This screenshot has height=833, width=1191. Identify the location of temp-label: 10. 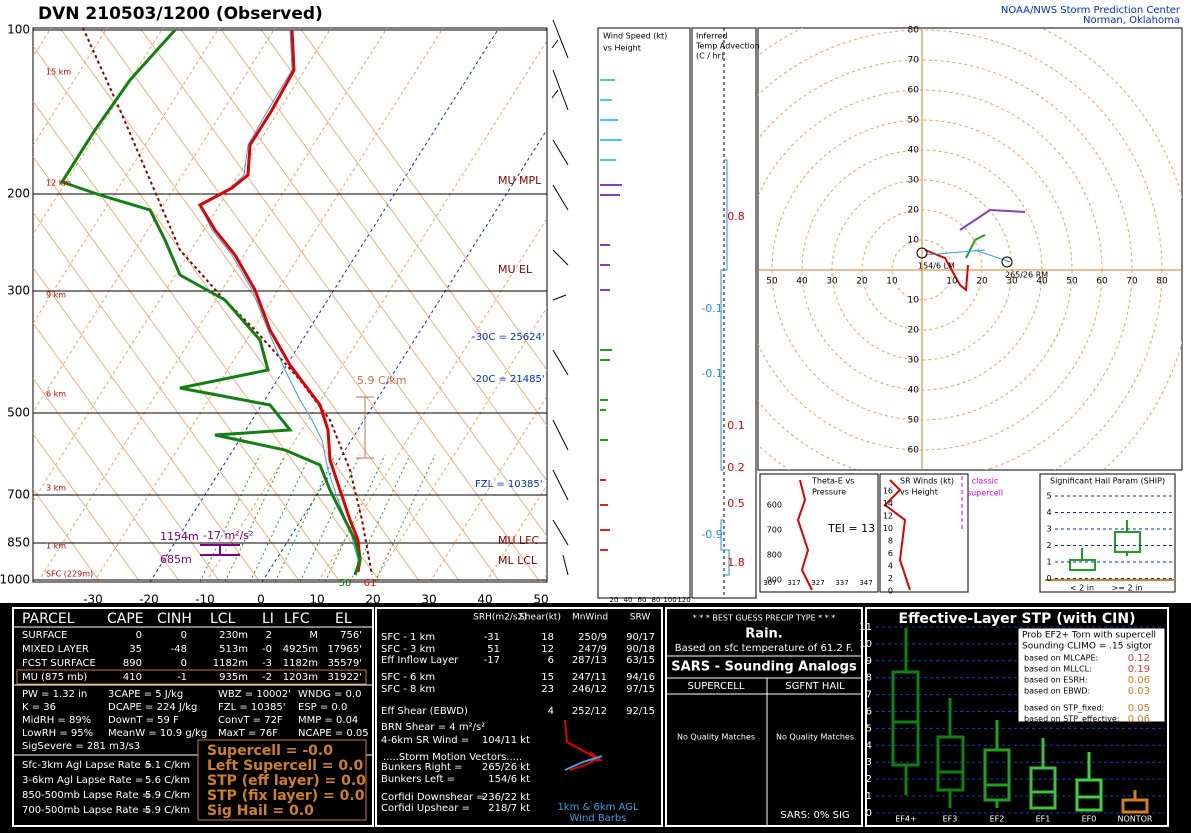
(316, 600).